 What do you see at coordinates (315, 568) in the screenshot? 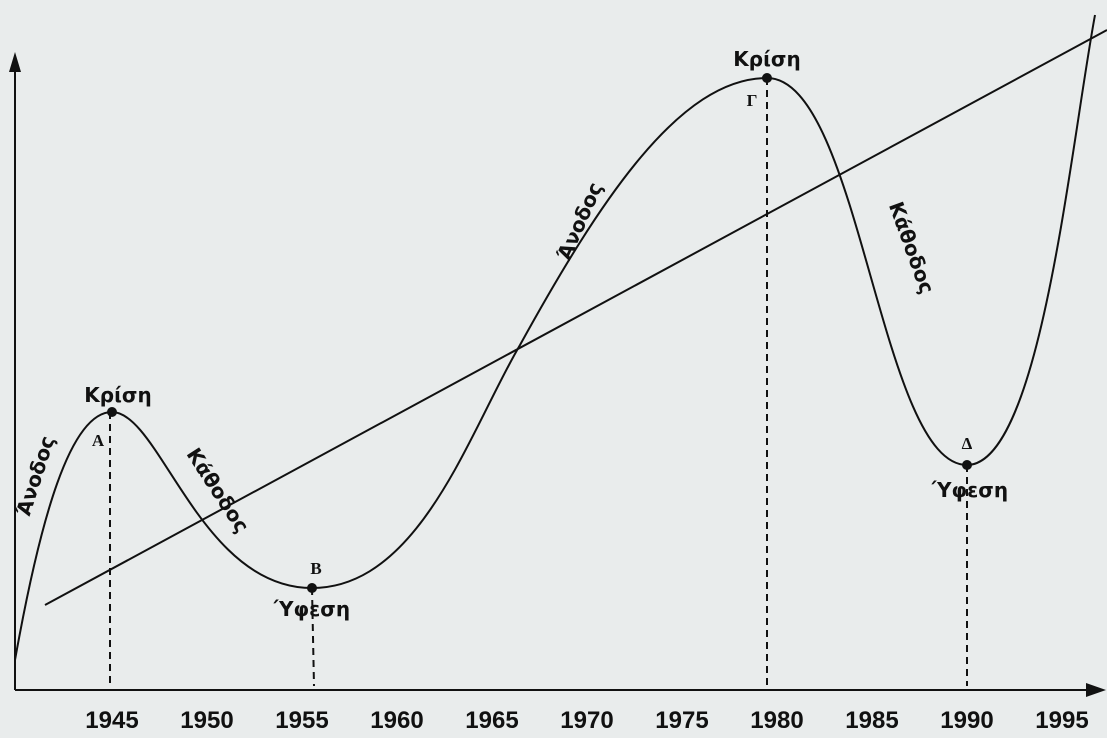
I see `point-letter: Β` at bounding box center [315, 568].